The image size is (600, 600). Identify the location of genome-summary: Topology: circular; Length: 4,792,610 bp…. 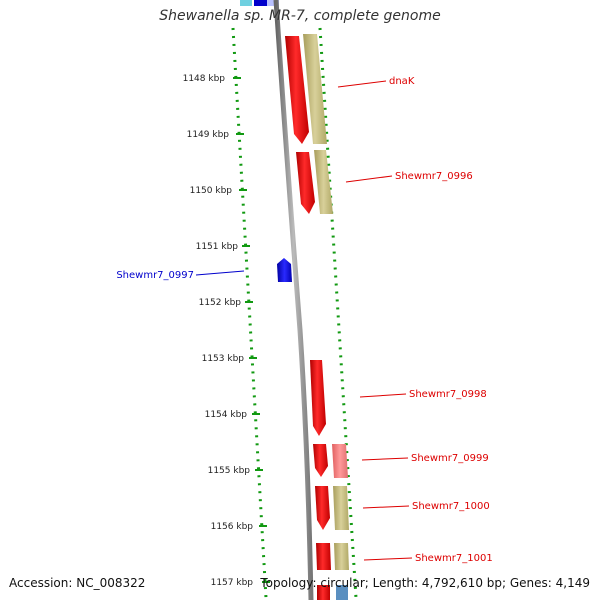
(425, 583).